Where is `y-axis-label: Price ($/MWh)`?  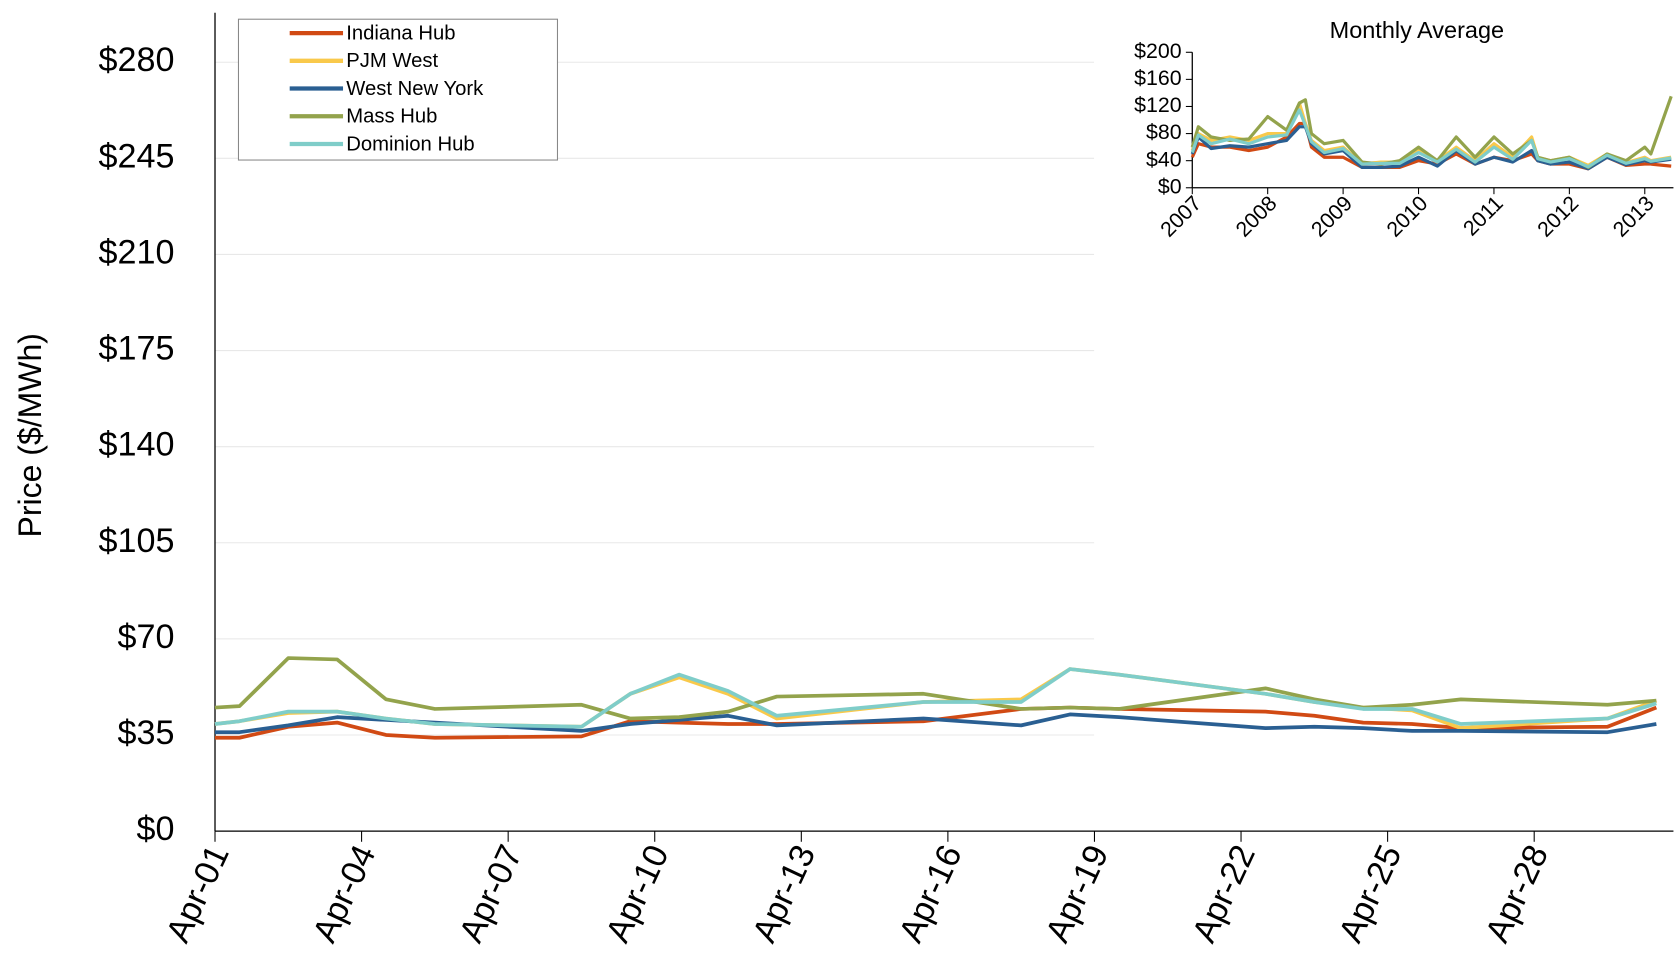 y-axis-label: Price ($/MWh) is located at coordinates (30, 435).